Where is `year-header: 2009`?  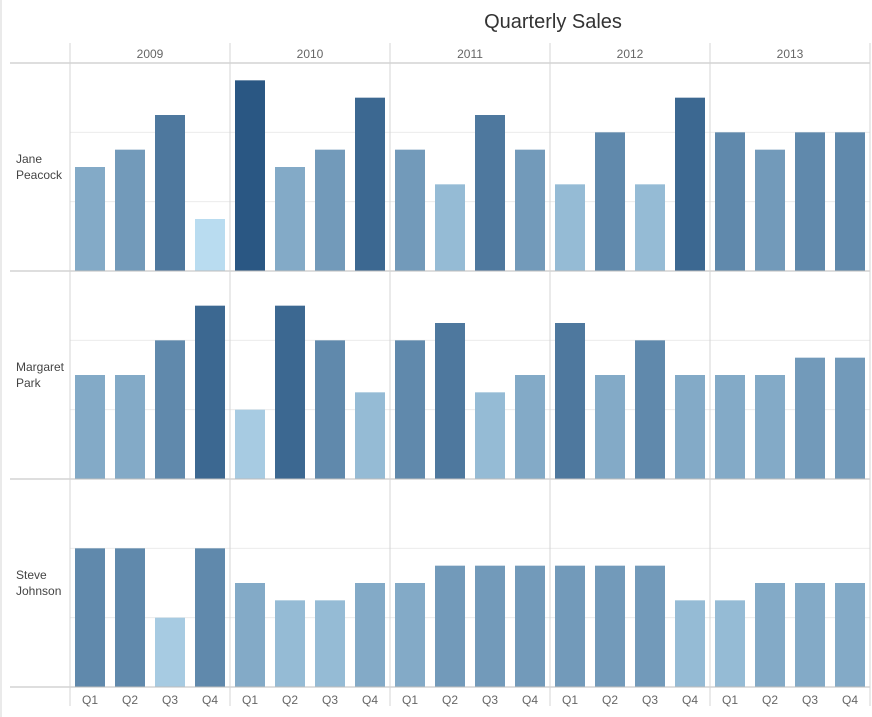 year-header: 2009 is located at coordinates (150, 54).